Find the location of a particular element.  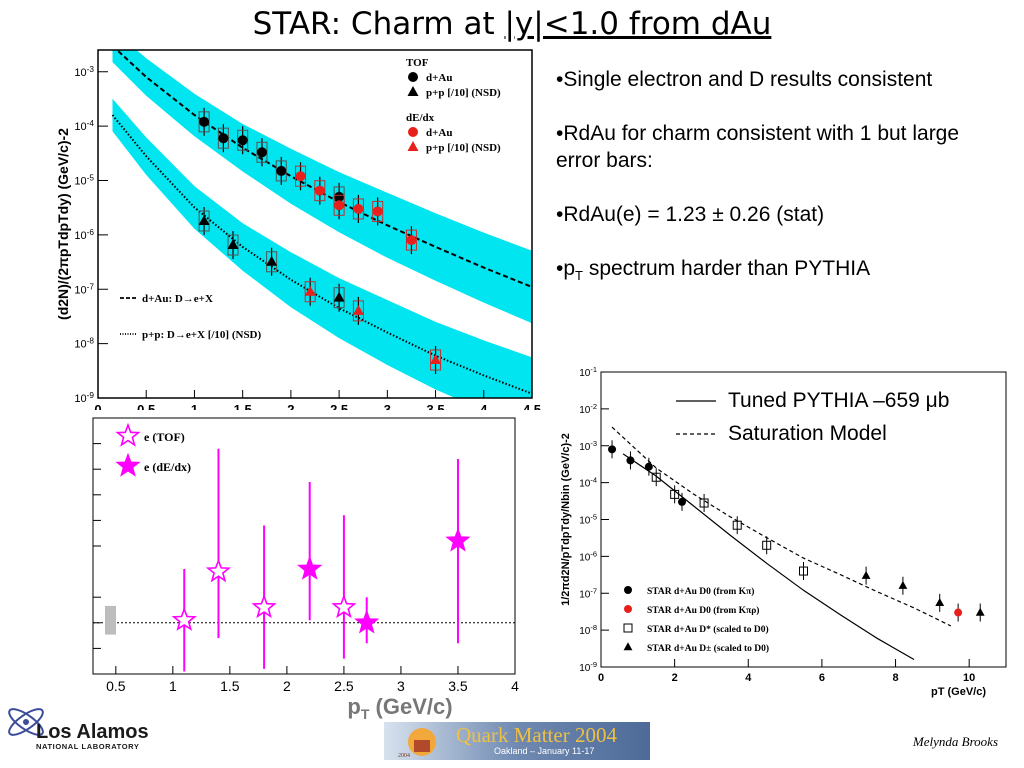

legend-label: STAR d+Au D0 (from Kπρ) is located at coordinates (703, 610).